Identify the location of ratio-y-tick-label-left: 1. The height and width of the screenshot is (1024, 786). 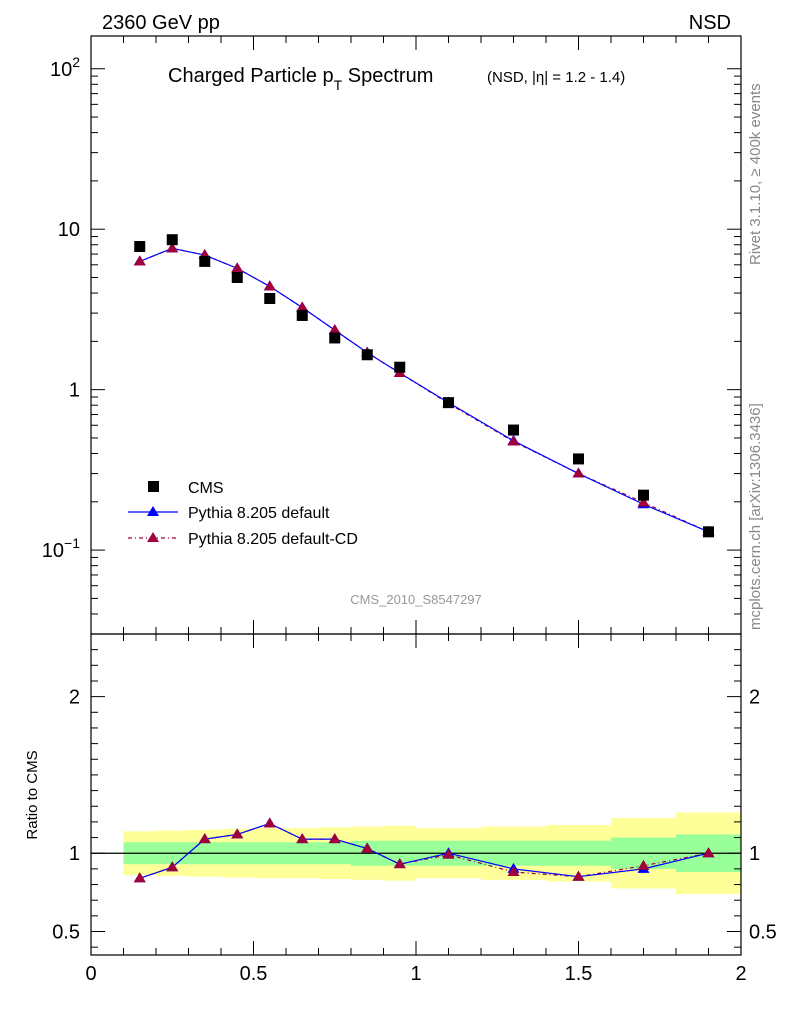
(74, 854).